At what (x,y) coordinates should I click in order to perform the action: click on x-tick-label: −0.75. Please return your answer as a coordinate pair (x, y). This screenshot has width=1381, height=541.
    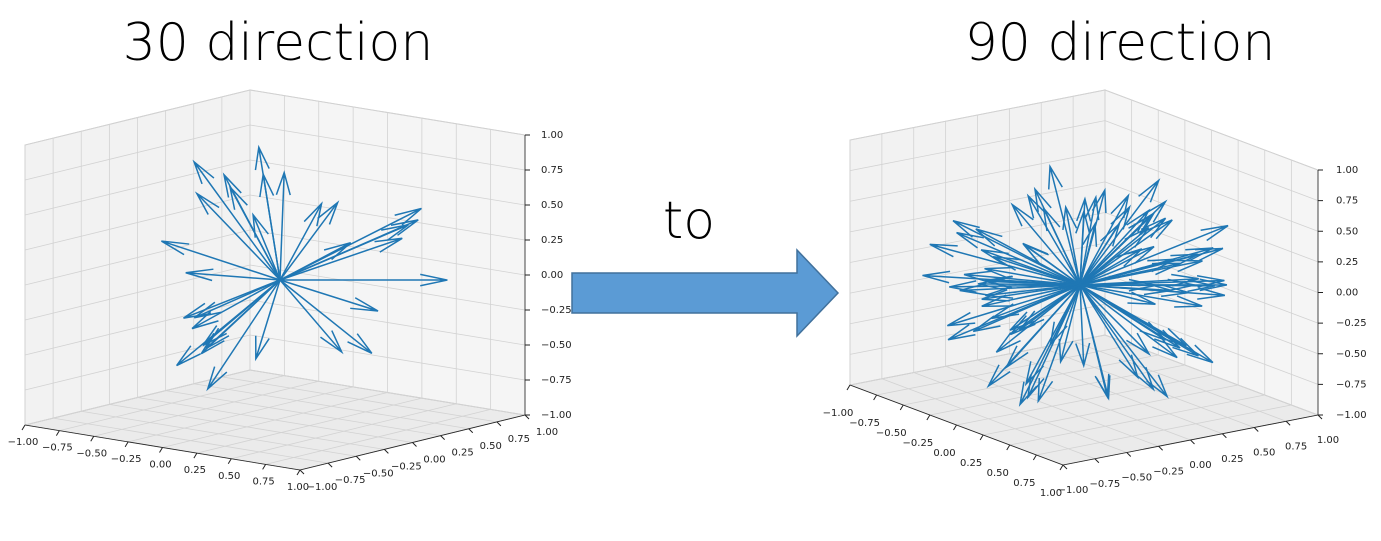
    Looking at the image, I should click on (57, 448).